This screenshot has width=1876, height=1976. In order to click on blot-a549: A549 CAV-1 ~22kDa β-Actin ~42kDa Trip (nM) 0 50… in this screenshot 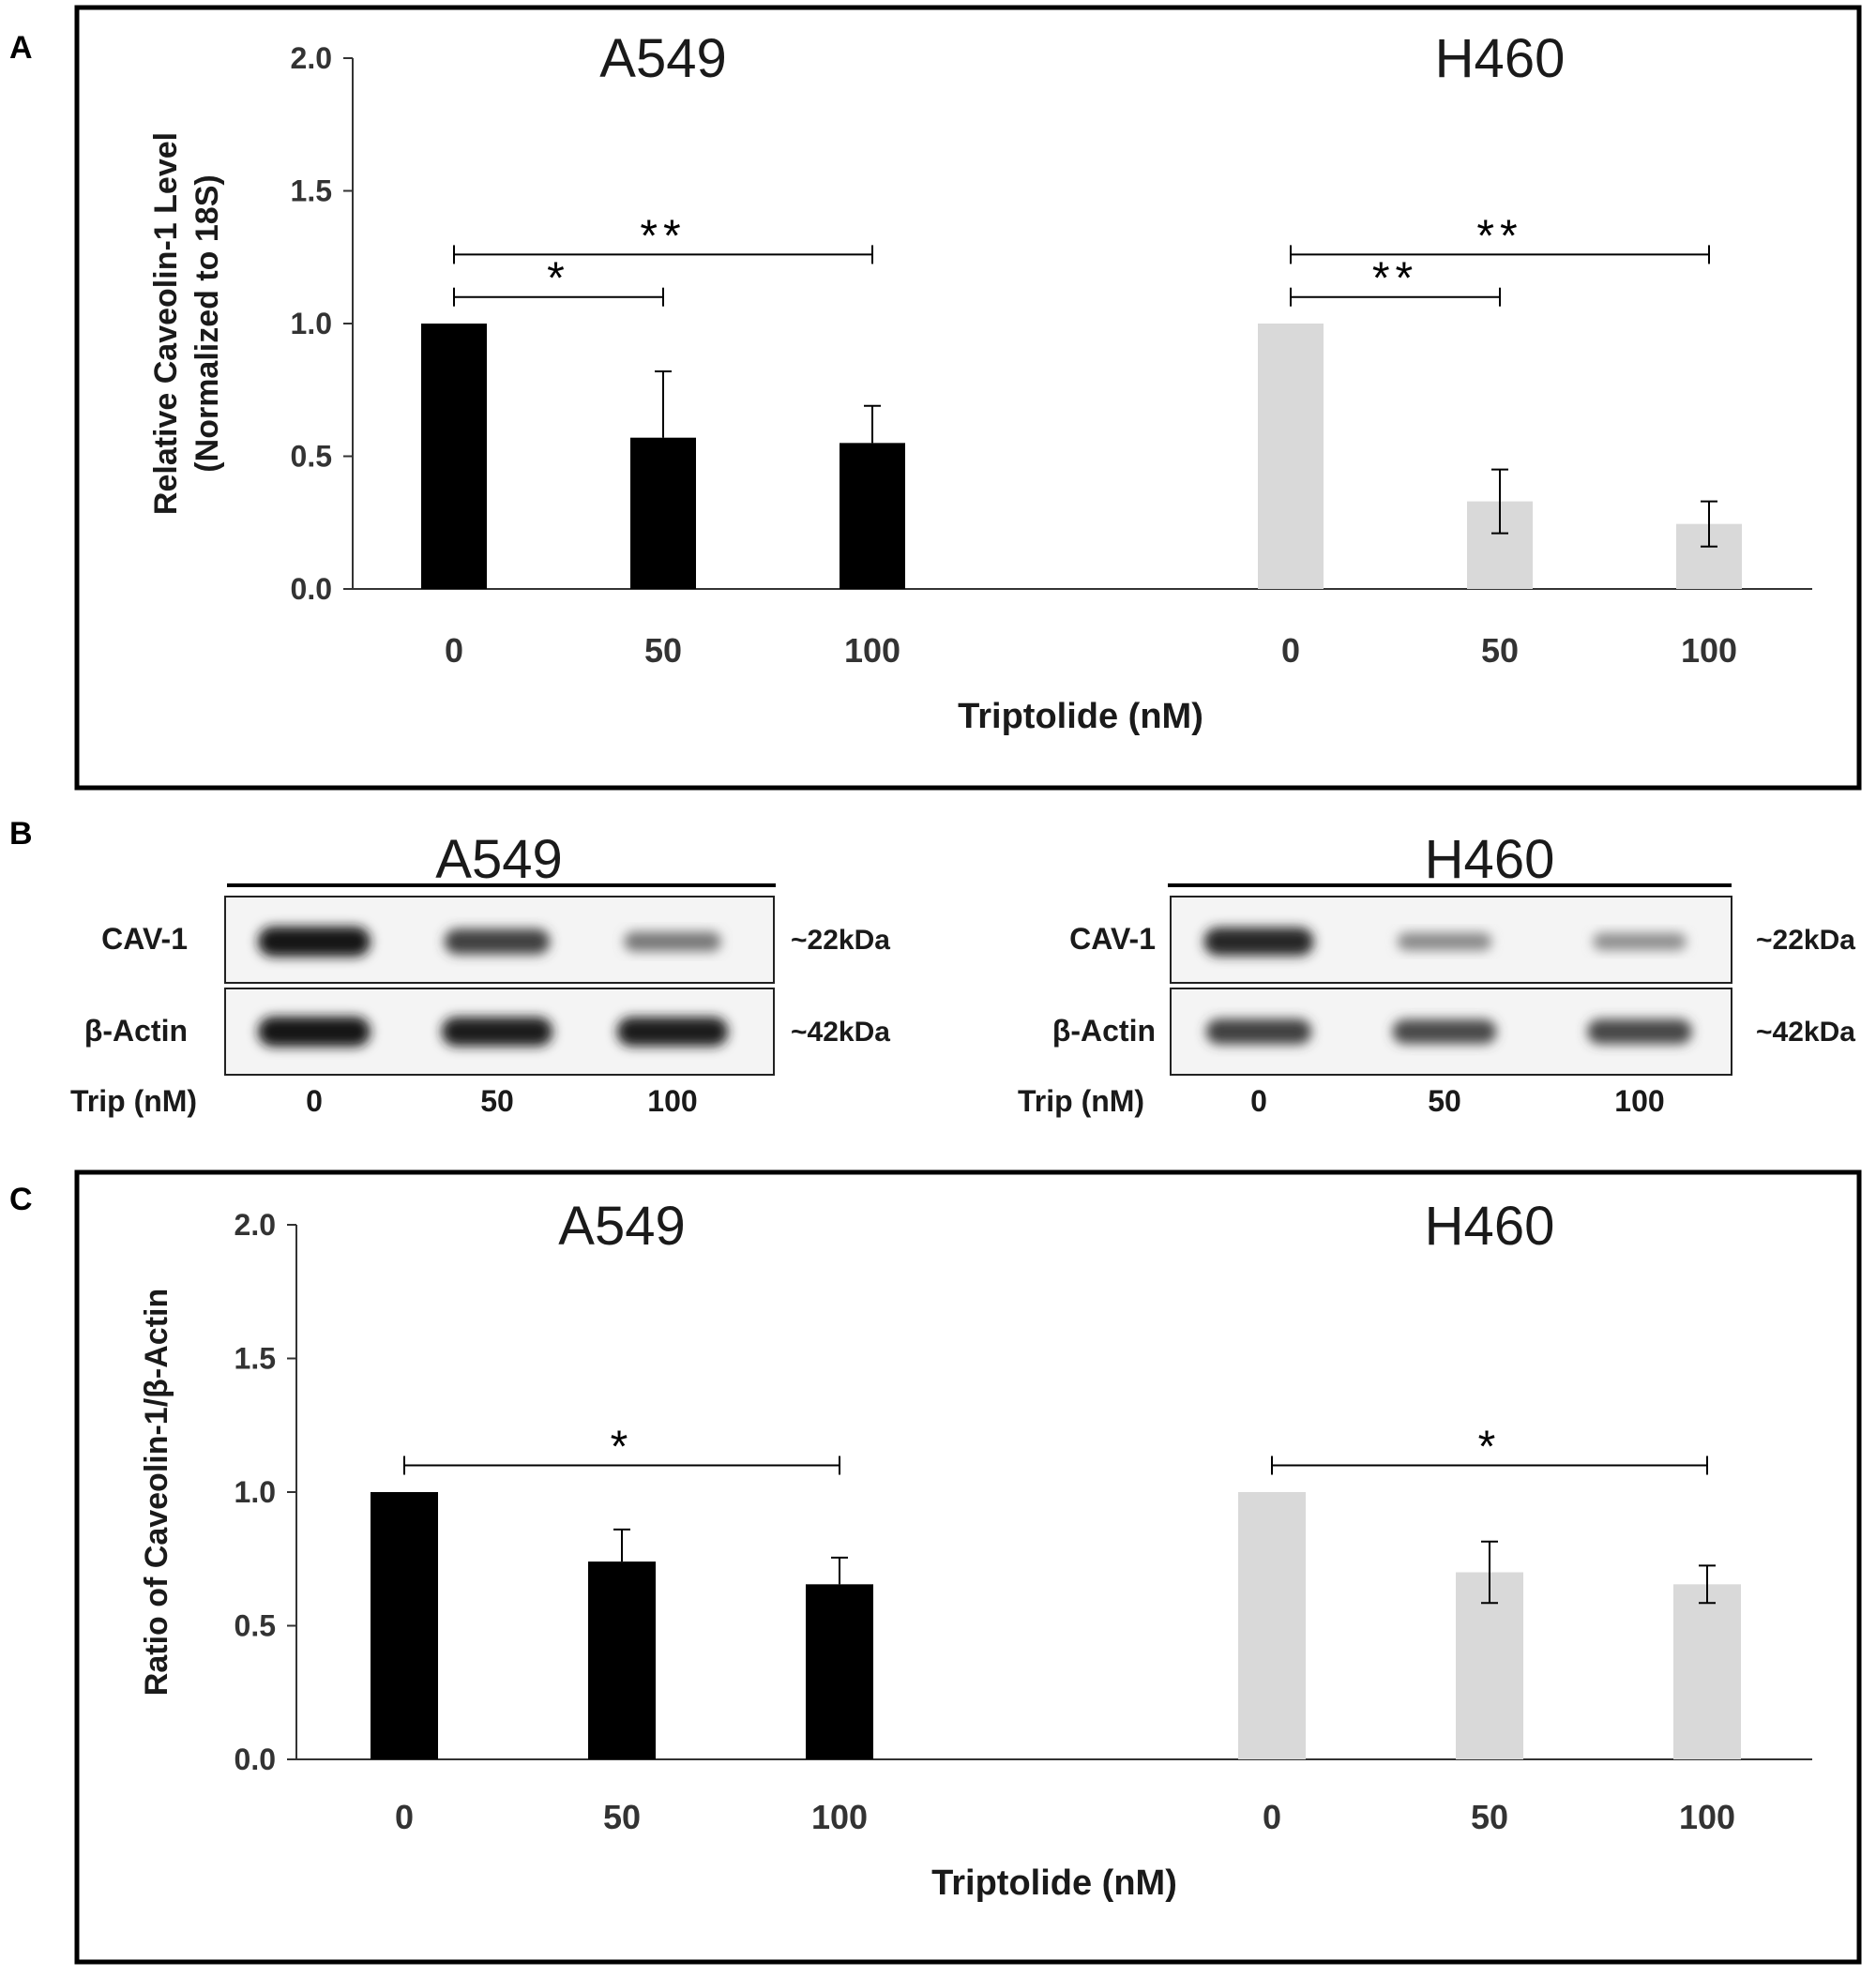, I will do `click(480, 974)`.